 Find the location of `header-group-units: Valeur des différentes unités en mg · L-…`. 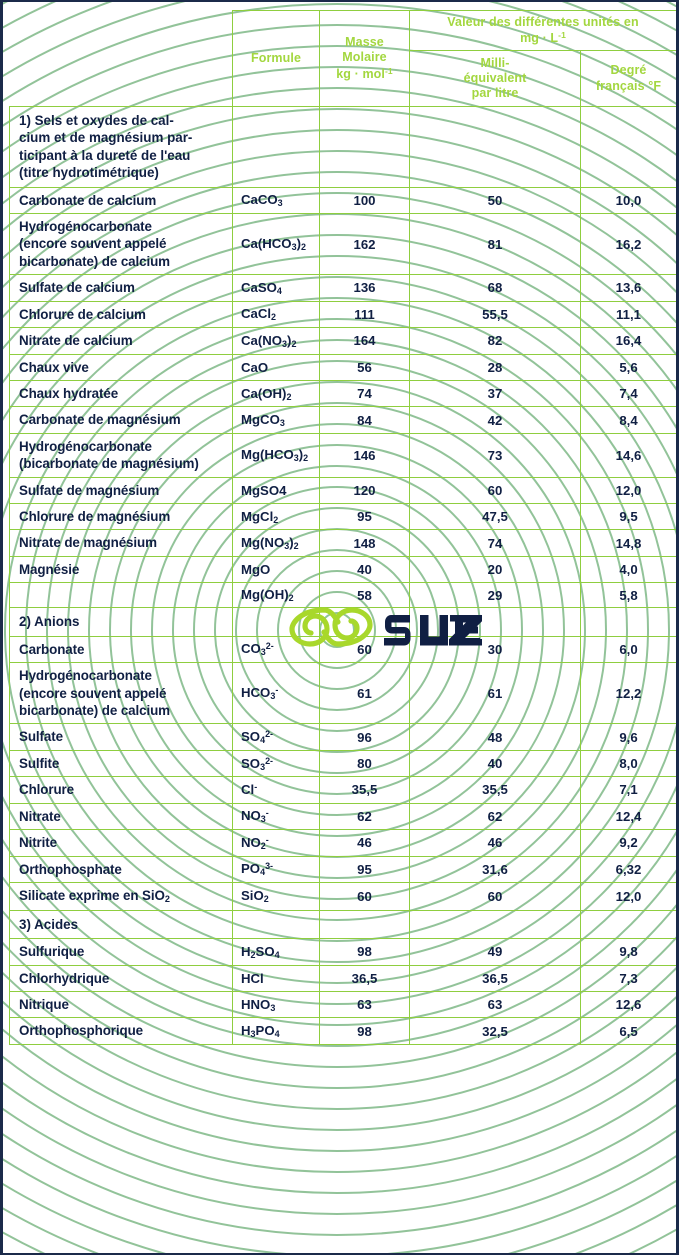

header-group-units: Valeur des différentes unités en mg · L-… is located at coordinates (542, 30).